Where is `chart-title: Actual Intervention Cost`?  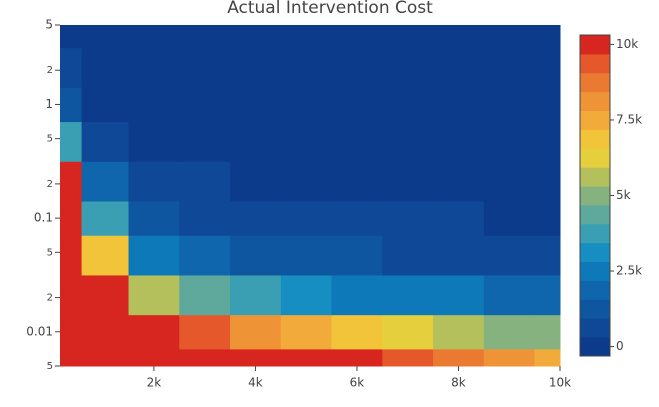
chart-title: Actual Intervention Cost is located at coordinates (330, 9).